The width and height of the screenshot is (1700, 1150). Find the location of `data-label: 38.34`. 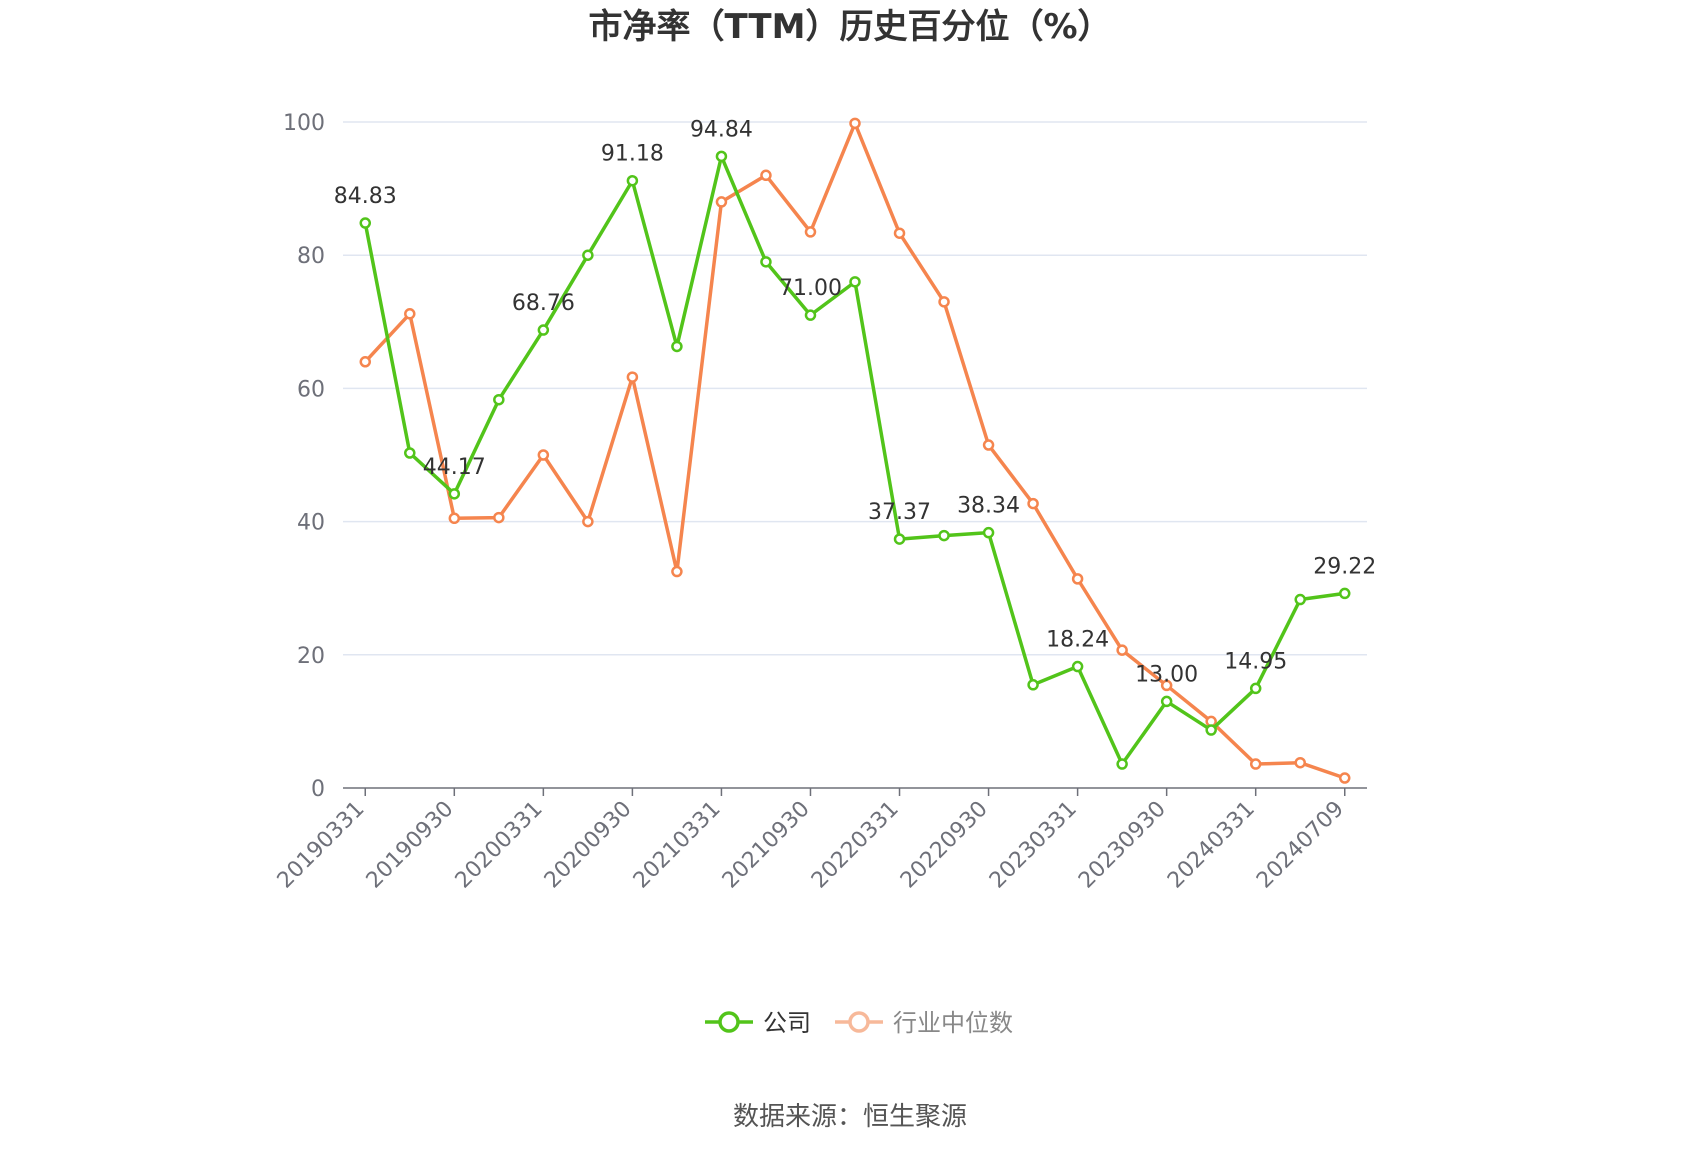

data-label: 38.34 is located at coordinates (988, 506).